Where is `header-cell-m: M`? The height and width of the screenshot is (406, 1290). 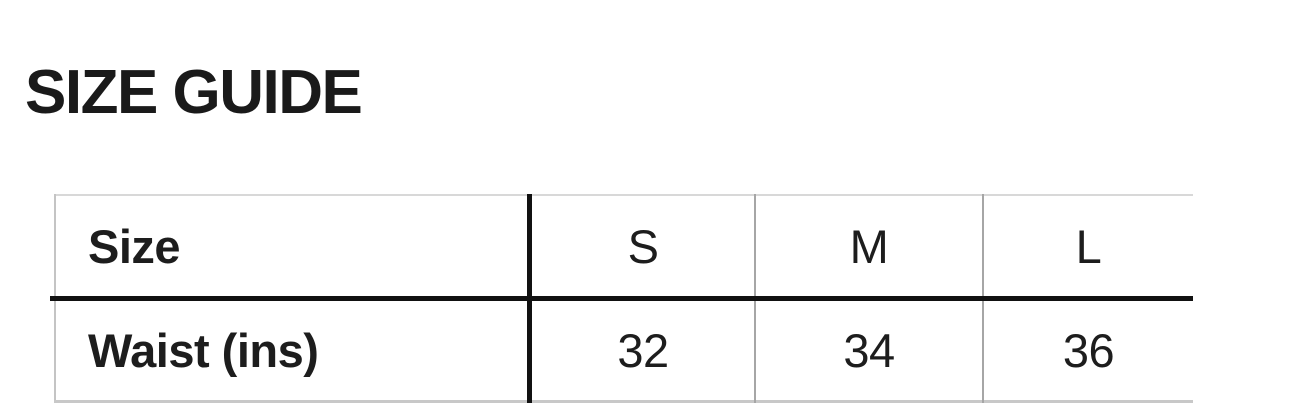
header-cell-m: M is located at coordinates (869, 246).